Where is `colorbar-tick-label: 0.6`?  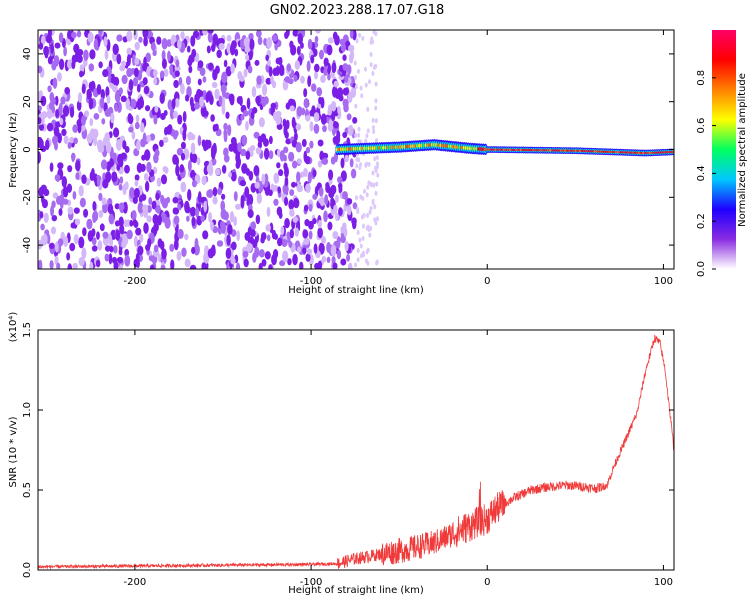
colorbar-tick-label: 0.6 is located at coordinates (701, 126).